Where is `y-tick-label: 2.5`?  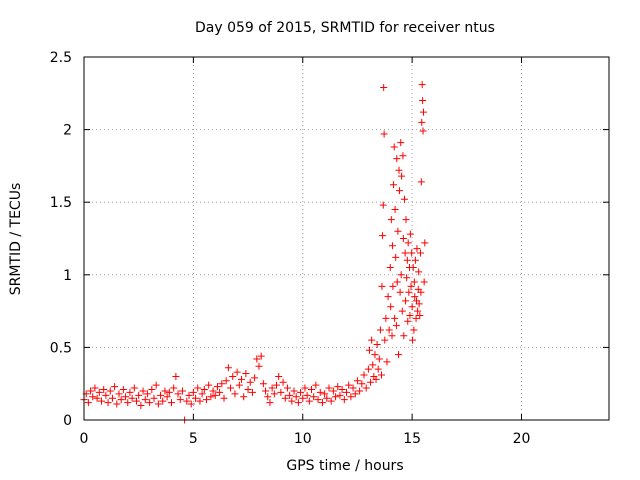
y-tick-label: 2.5 is located at coordinates (61, 58).